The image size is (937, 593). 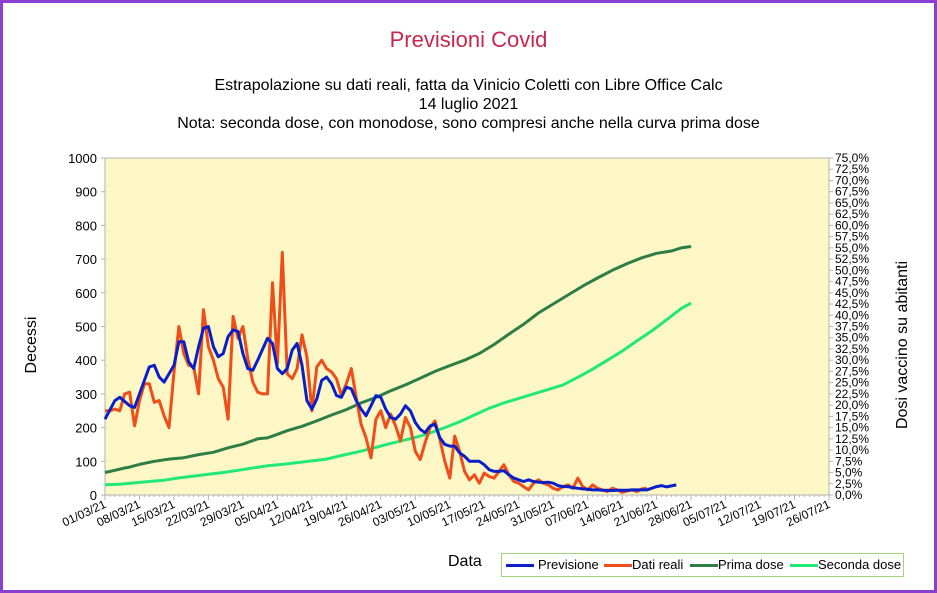 I want to click on y2-tick-label: 75,0%, so click(x=852, y=158).